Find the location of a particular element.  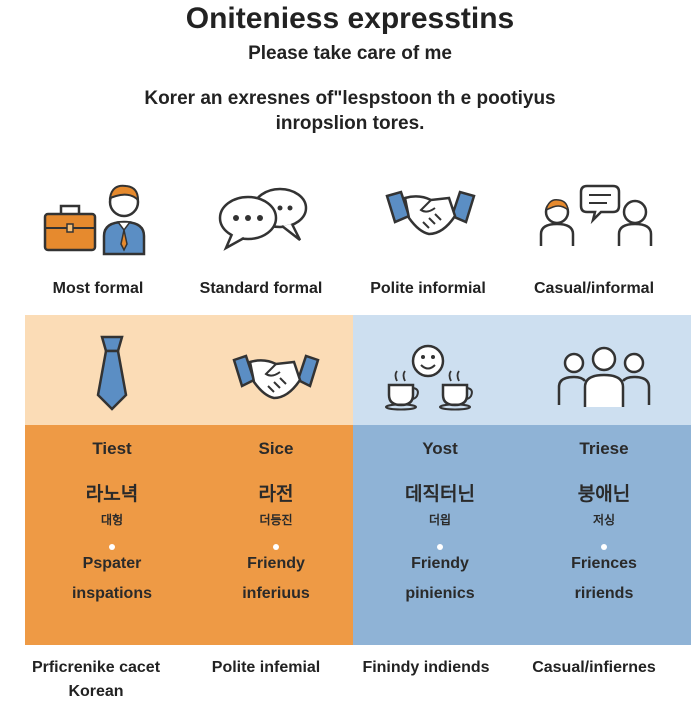

level-label-standard-formal: Standard formal is located at coordinates (261, 288).